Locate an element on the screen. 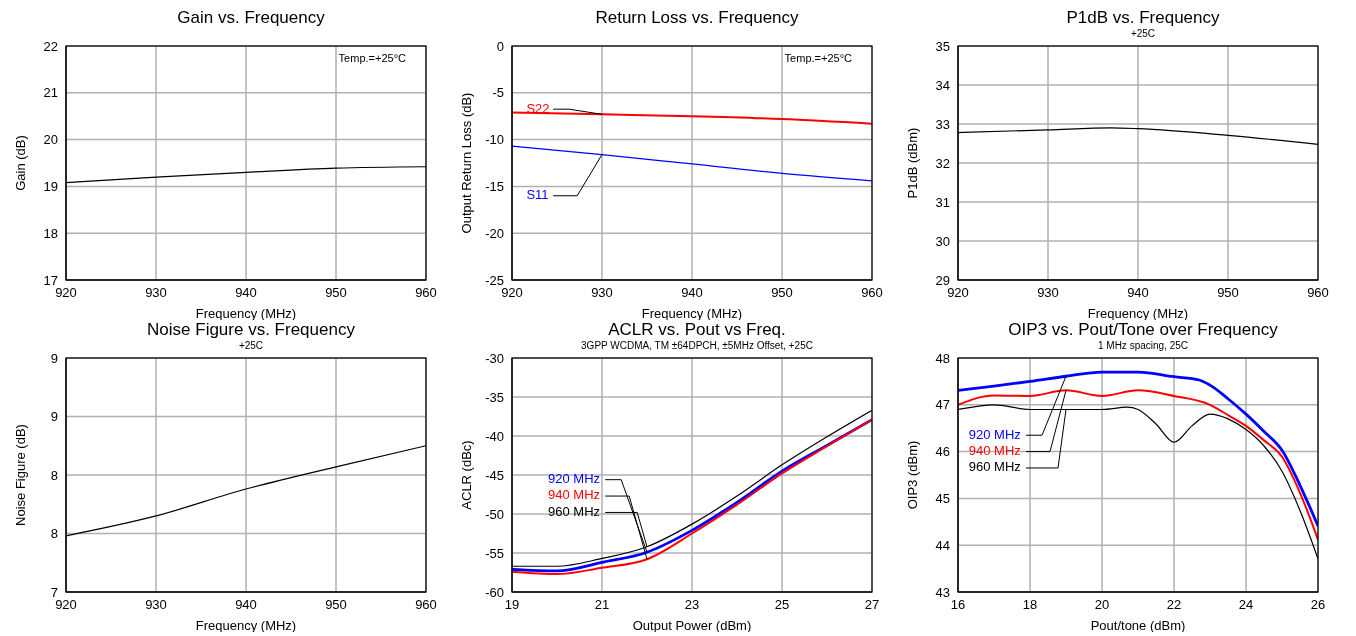 This screenshot has height=636, width=1356. y-tick-label: -15 is located at coordinates (494, 187).